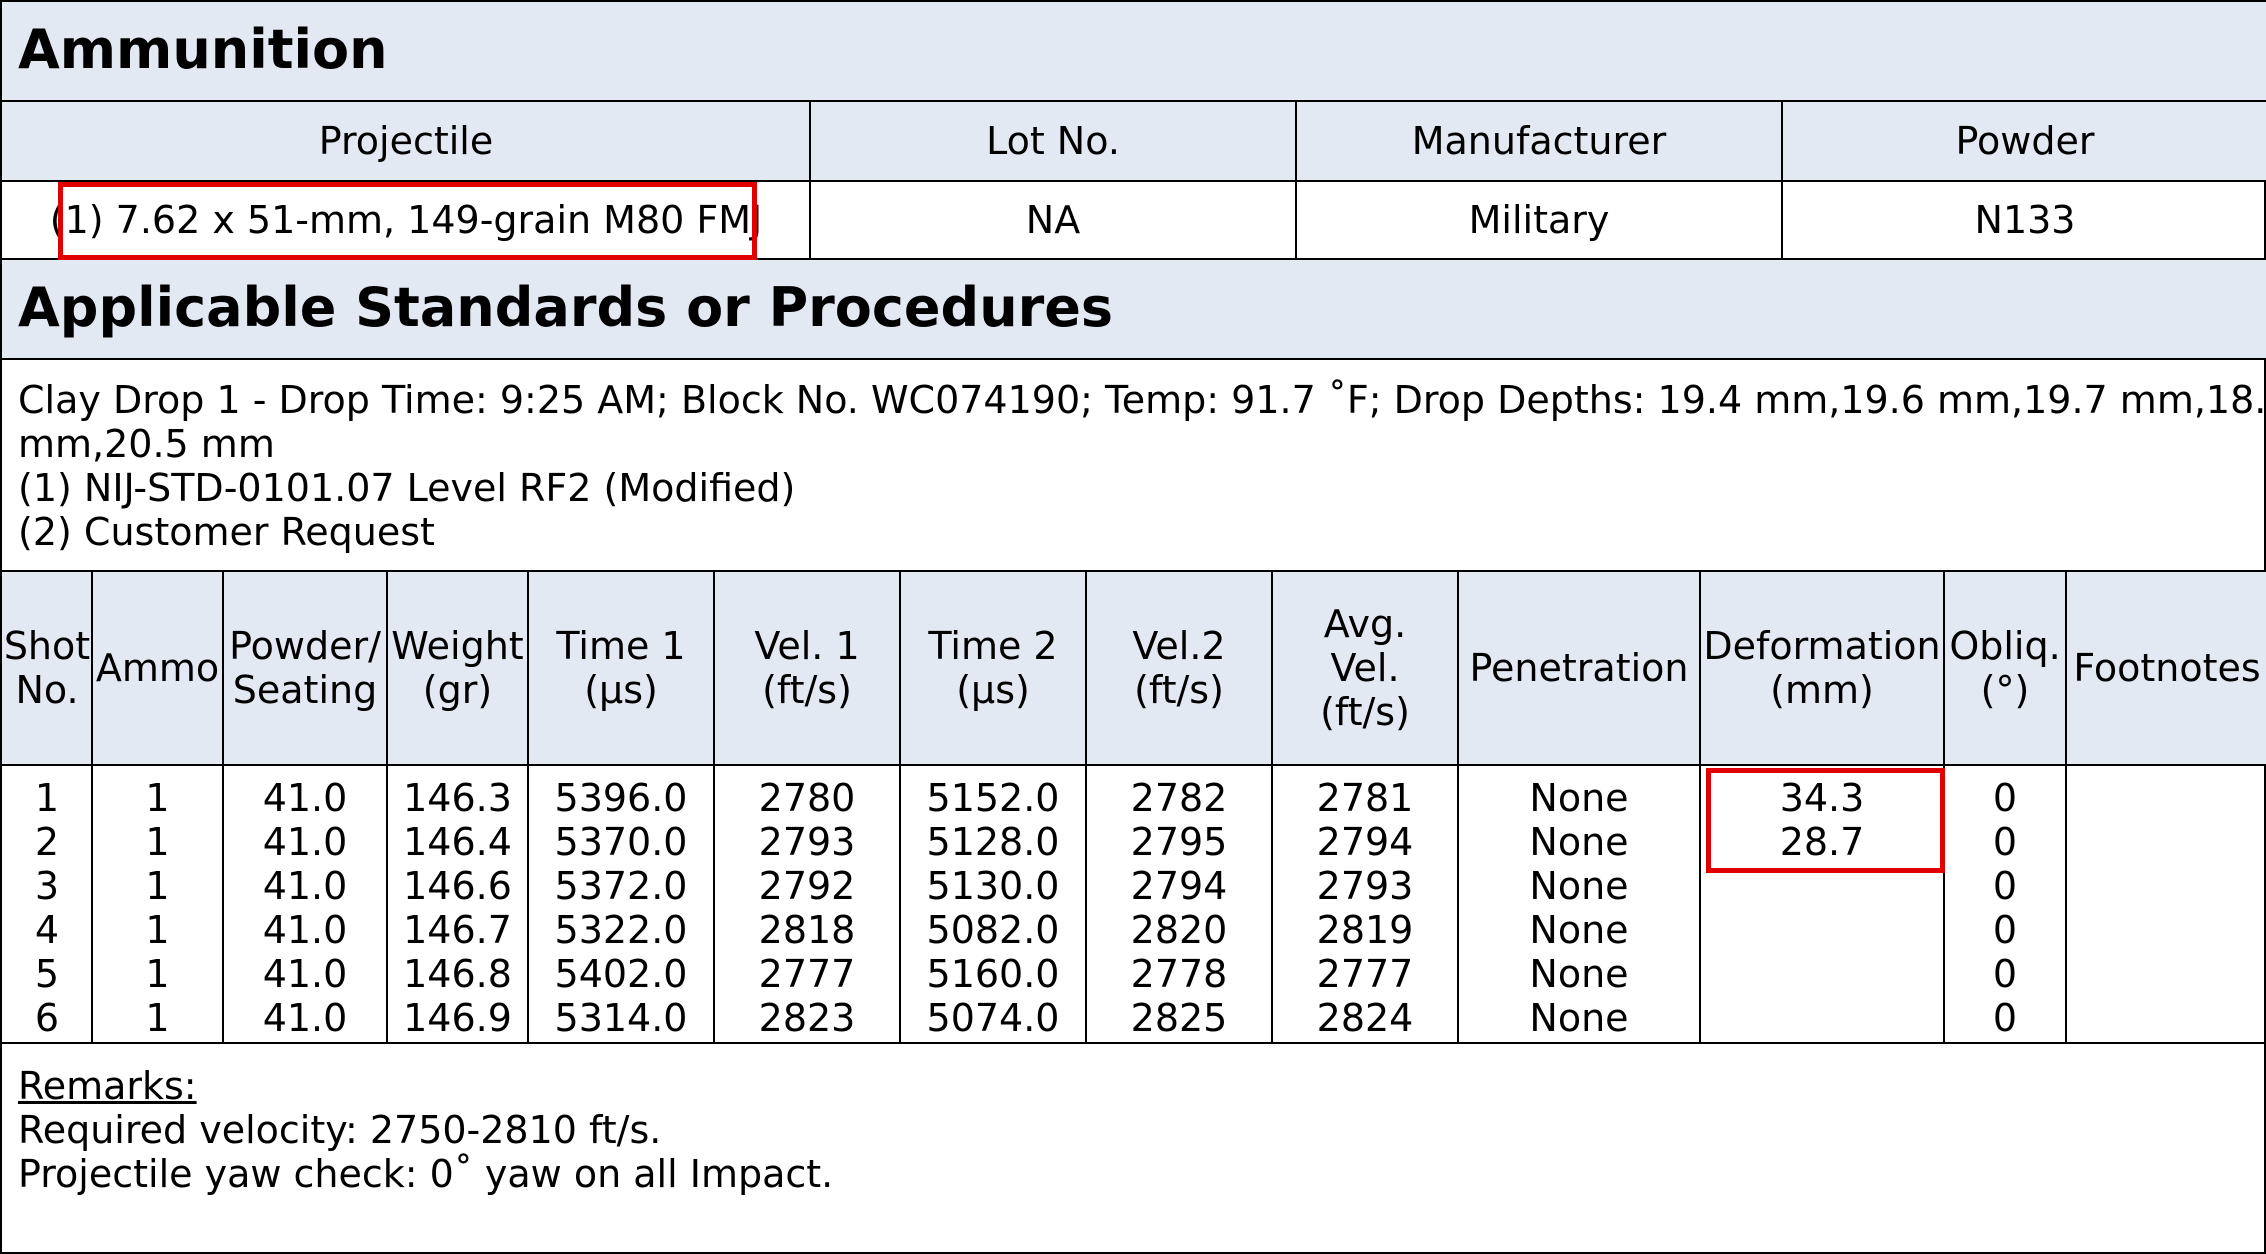 This screenshot has width=2266, height=1254. What do you see at coordinates (47, 1018) in the screenshot?
I see `shot-no-cell: 6` at bounding box center [47, 1018].